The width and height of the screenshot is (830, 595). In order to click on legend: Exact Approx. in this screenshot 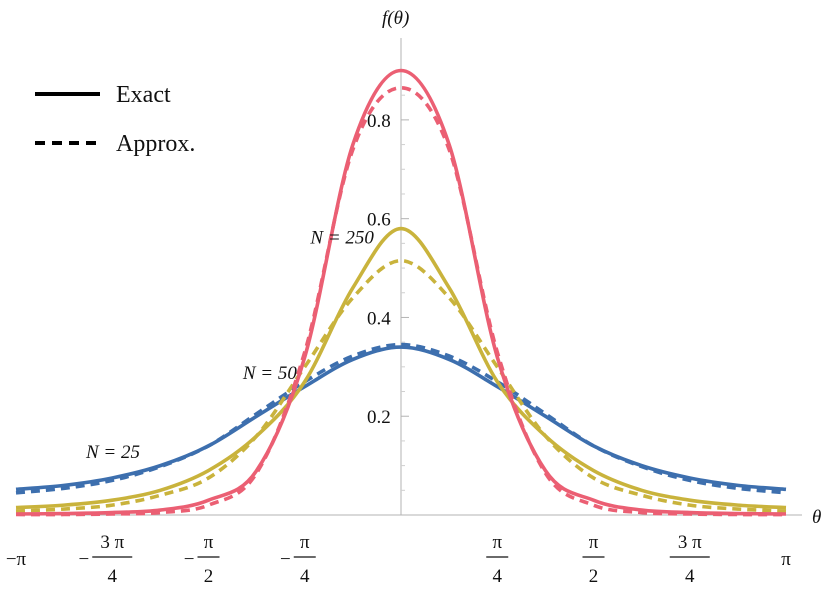, I will do `click(115, 119)`.